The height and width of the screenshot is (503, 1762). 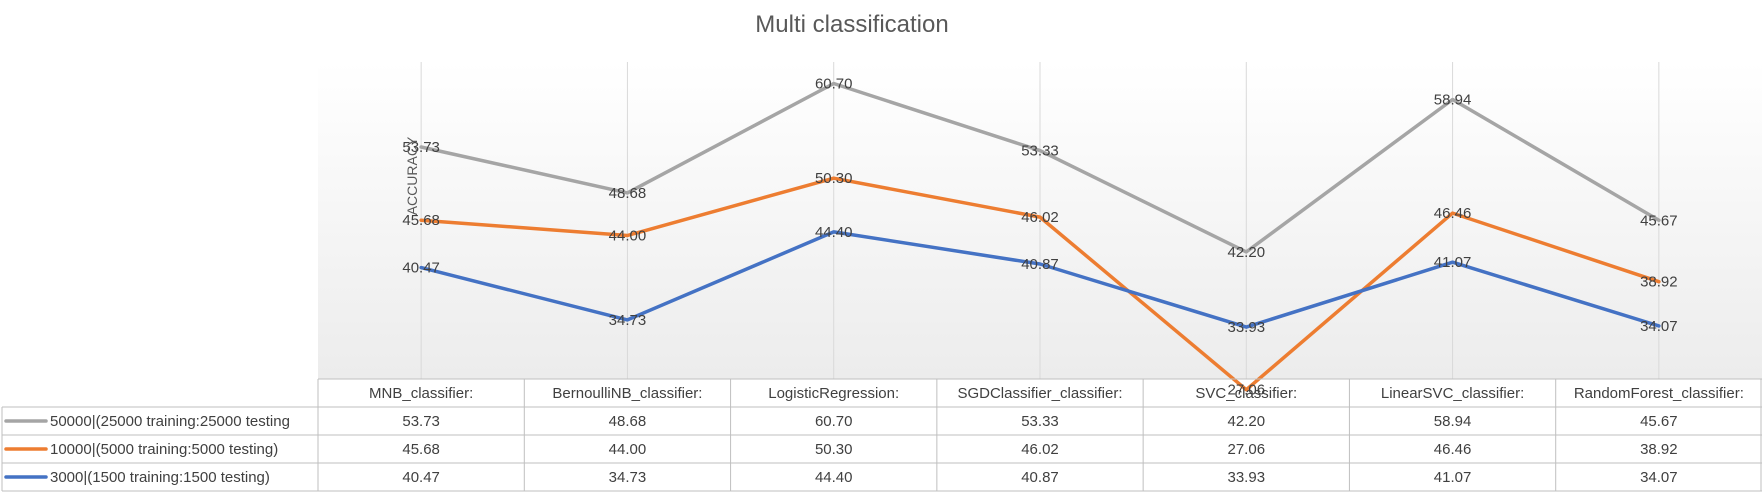 I want to click on data-label: 34.73, so click(x=628, y=320).